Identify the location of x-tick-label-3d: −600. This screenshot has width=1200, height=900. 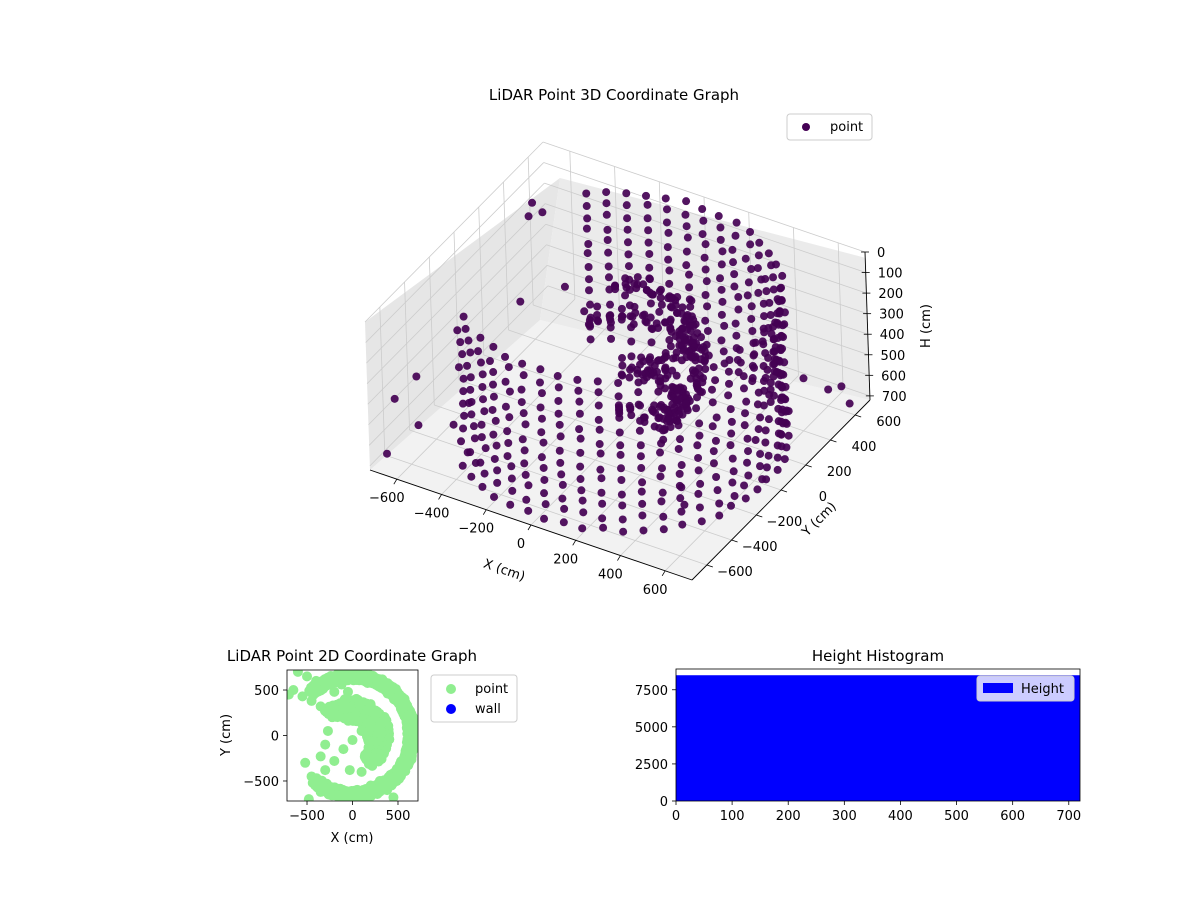
(387, 498).